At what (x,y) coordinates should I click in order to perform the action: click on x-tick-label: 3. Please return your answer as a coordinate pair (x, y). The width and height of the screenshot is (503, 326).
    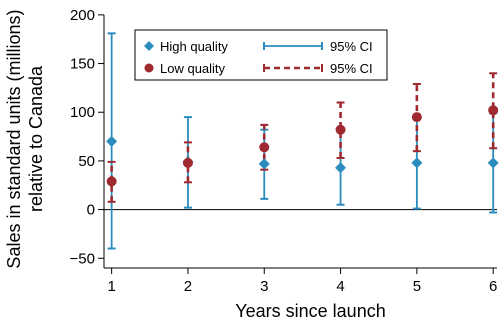
    Looking at the image, I should click on (264, 286).